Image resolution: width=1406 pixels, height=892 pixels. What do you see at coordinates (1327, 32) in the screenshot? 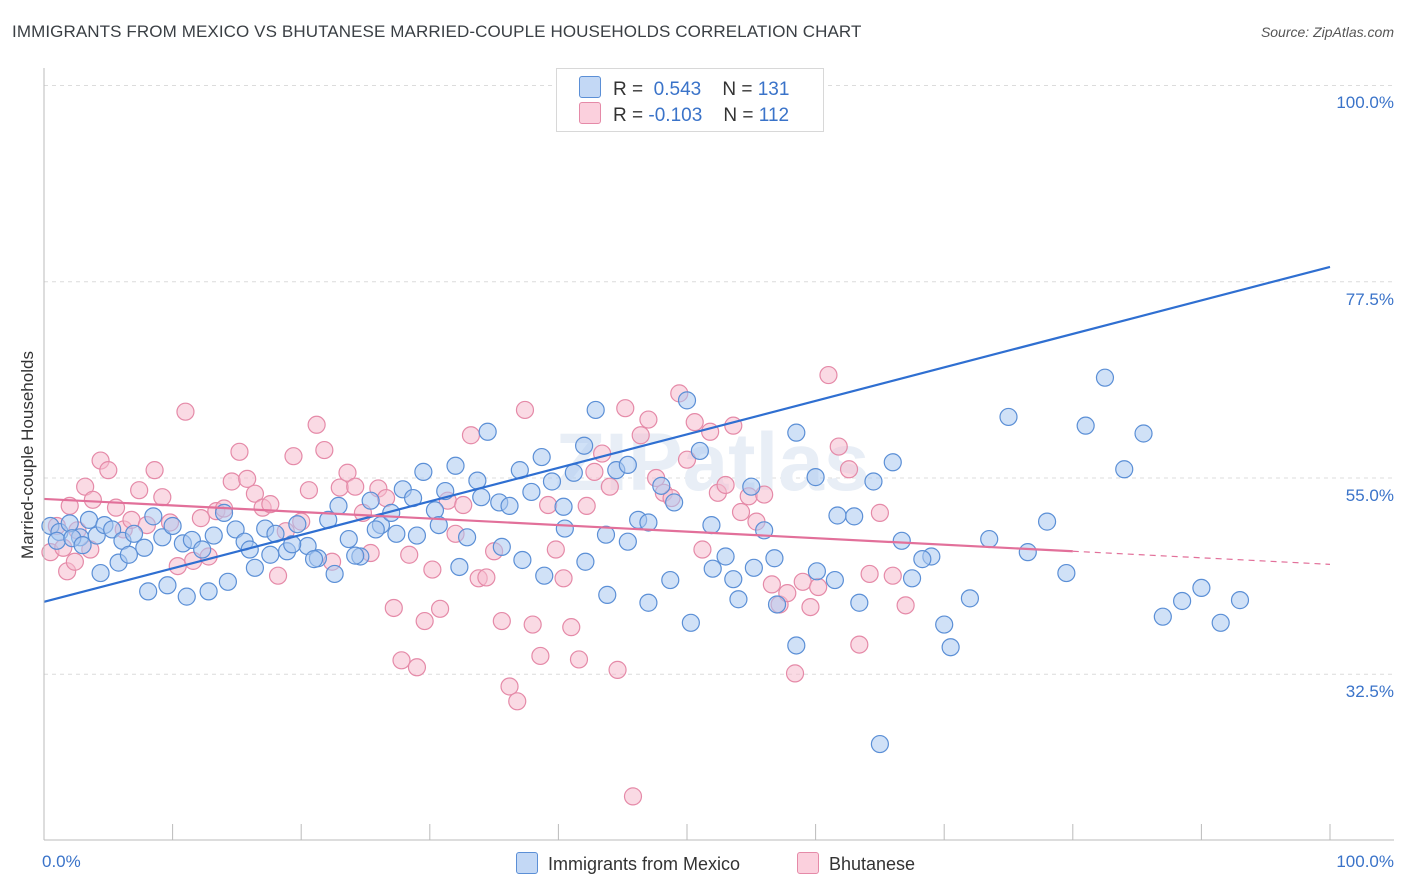
I see `source-label: Source: ZipAtlas.com` at bounding box center [1327, 32].